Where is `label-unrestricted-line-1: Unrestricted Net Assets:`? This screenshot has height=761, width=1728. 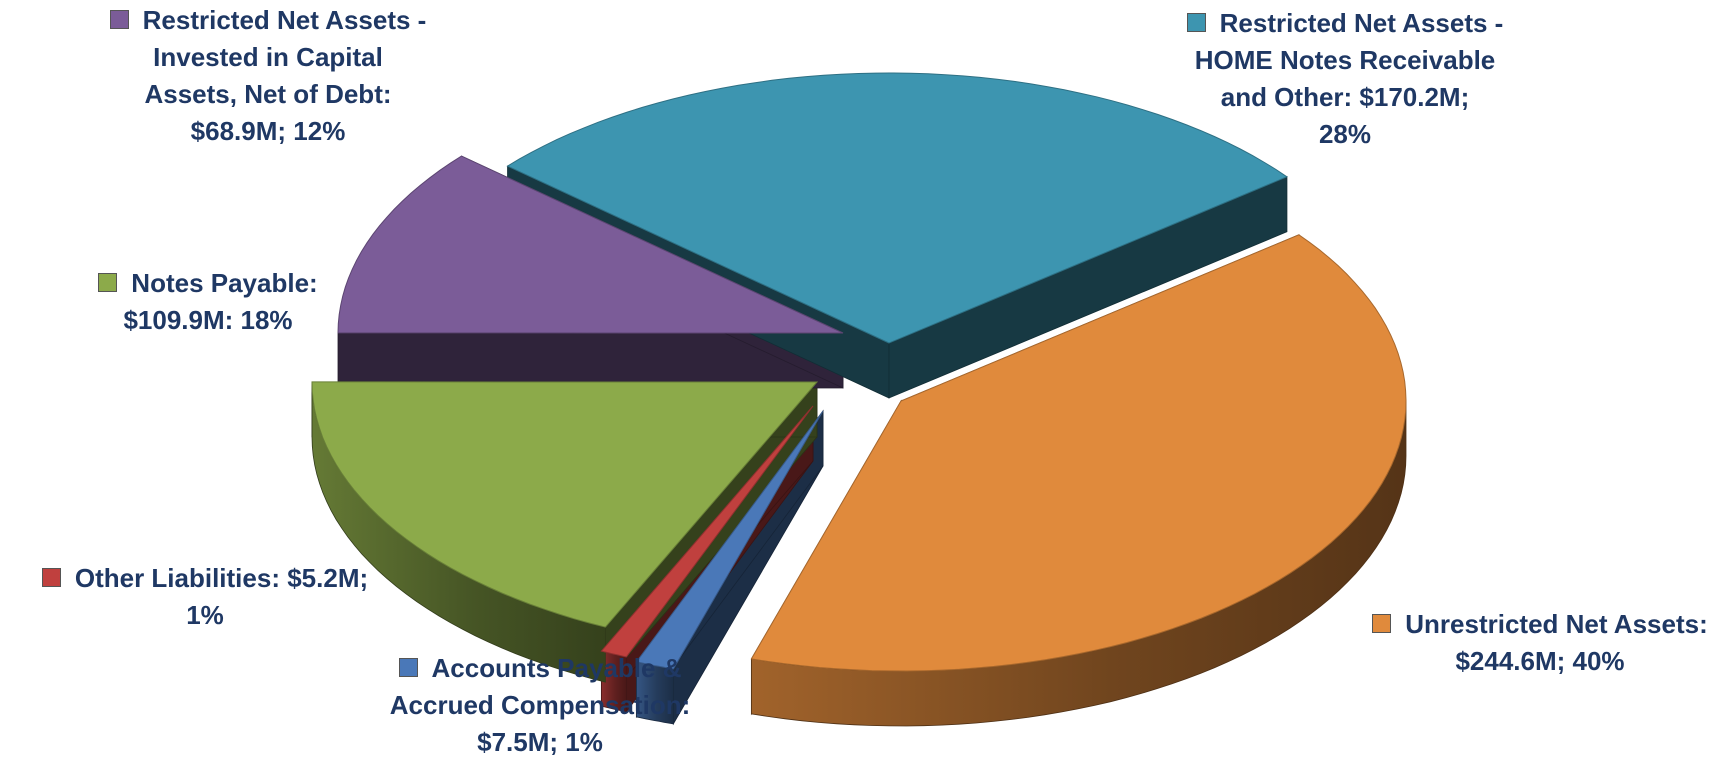 label-unrestricted-line-1: Unrestricted Net Assets: is located at coordinates (1556, 624).